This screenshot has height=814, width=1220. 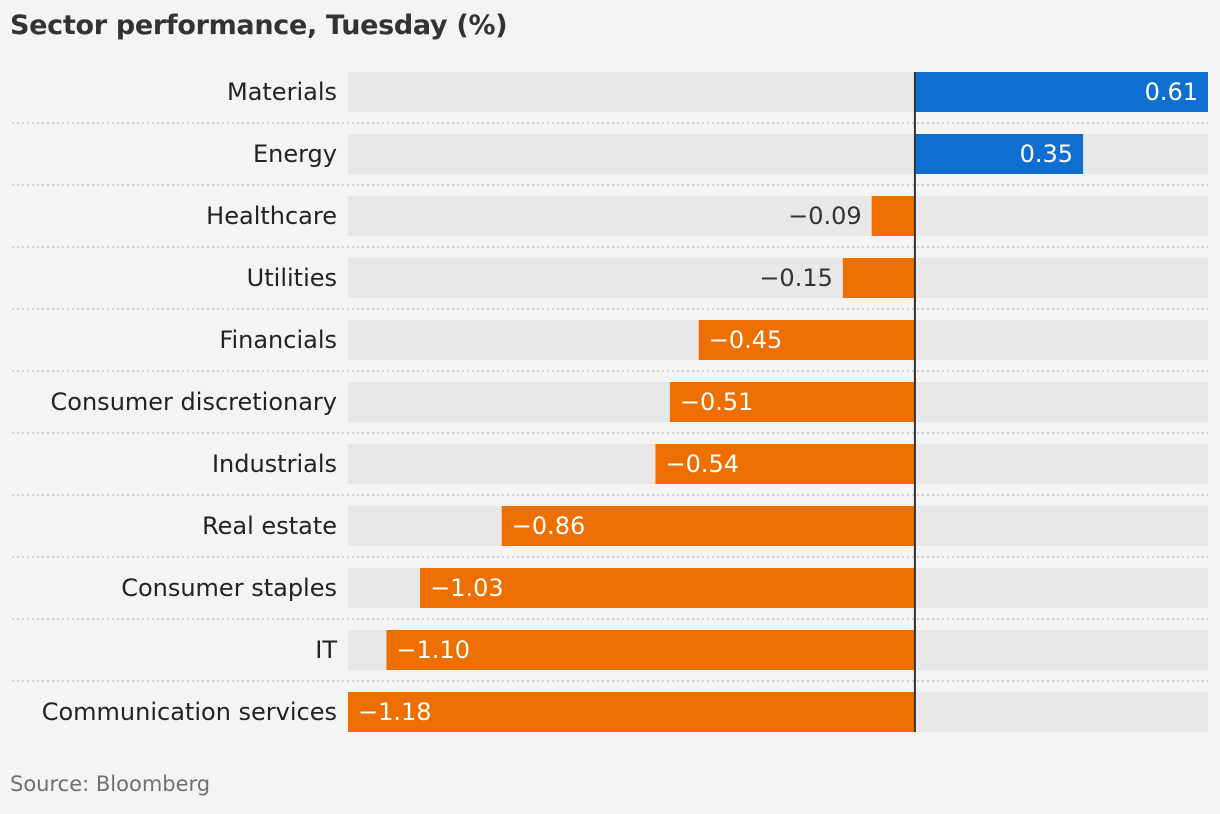 What do you see at coordinates (825, 216) in the screenshot?
I see `value-label: −0.09` at bounding box center [825, 216].